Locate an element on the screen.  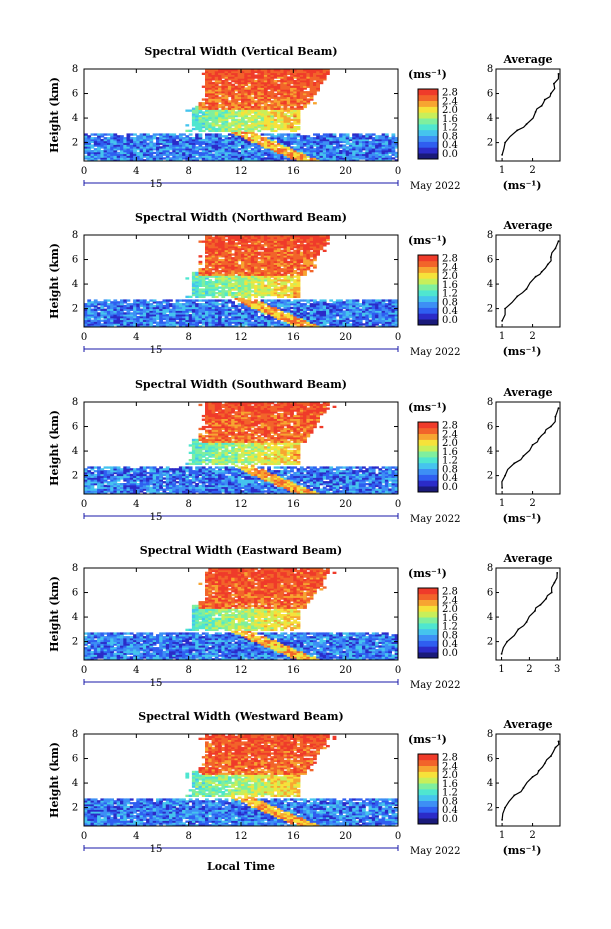
colorbar-tick-label: 2.4 is located at coordinates (450, 101).